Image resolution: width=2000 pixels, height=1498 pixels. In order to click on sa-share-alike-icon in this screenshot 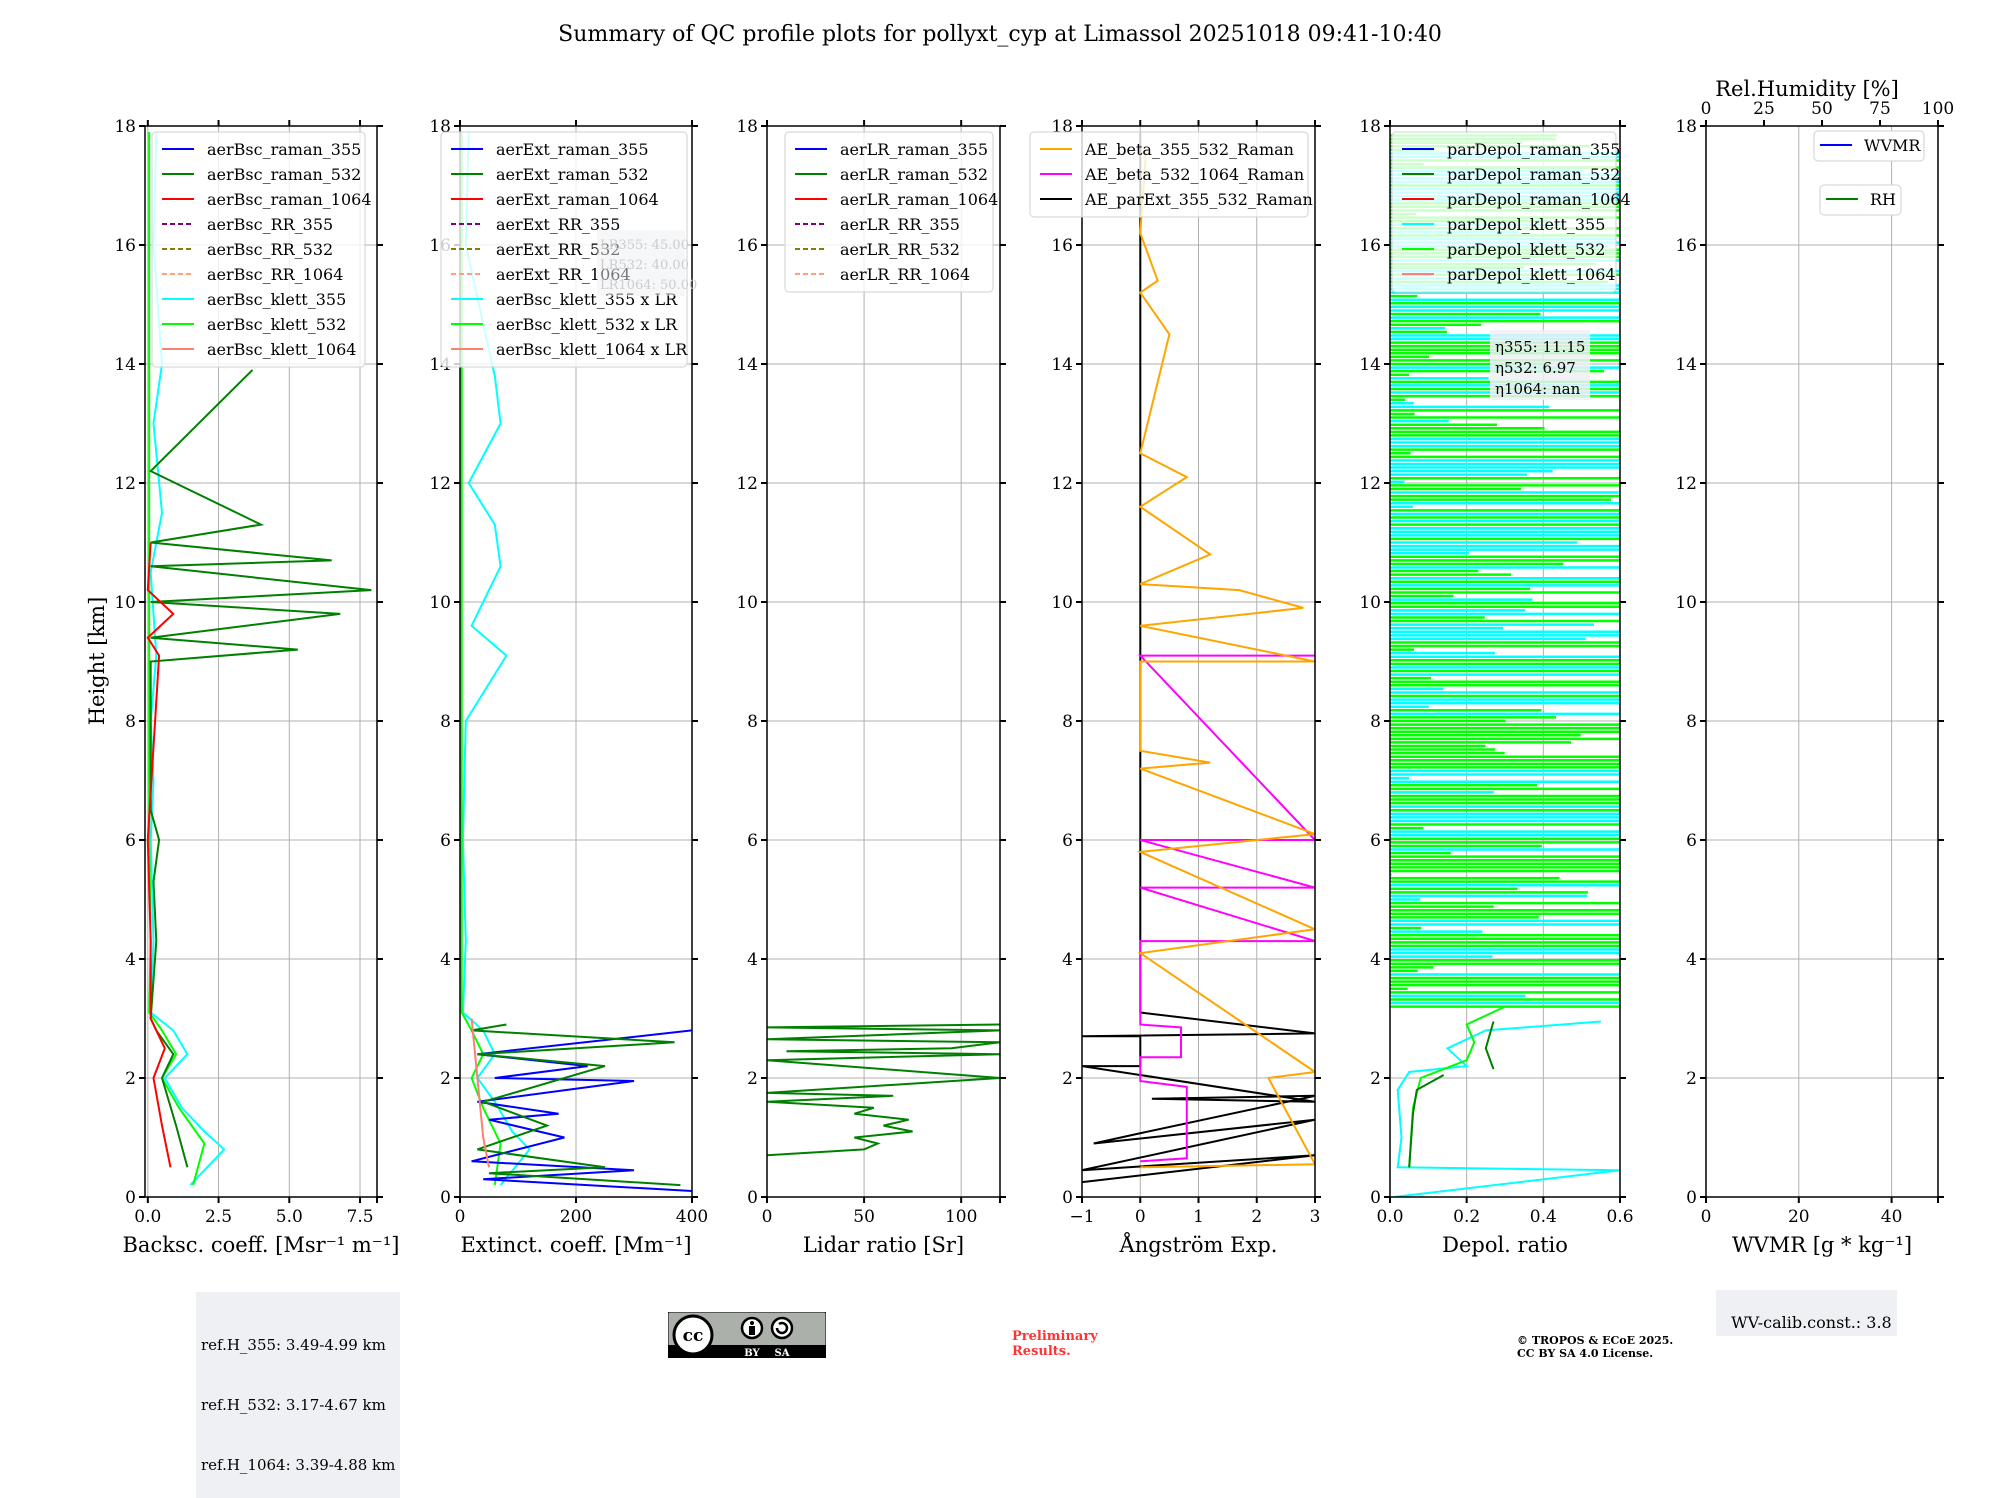, I will do `click(782, 1328)`.